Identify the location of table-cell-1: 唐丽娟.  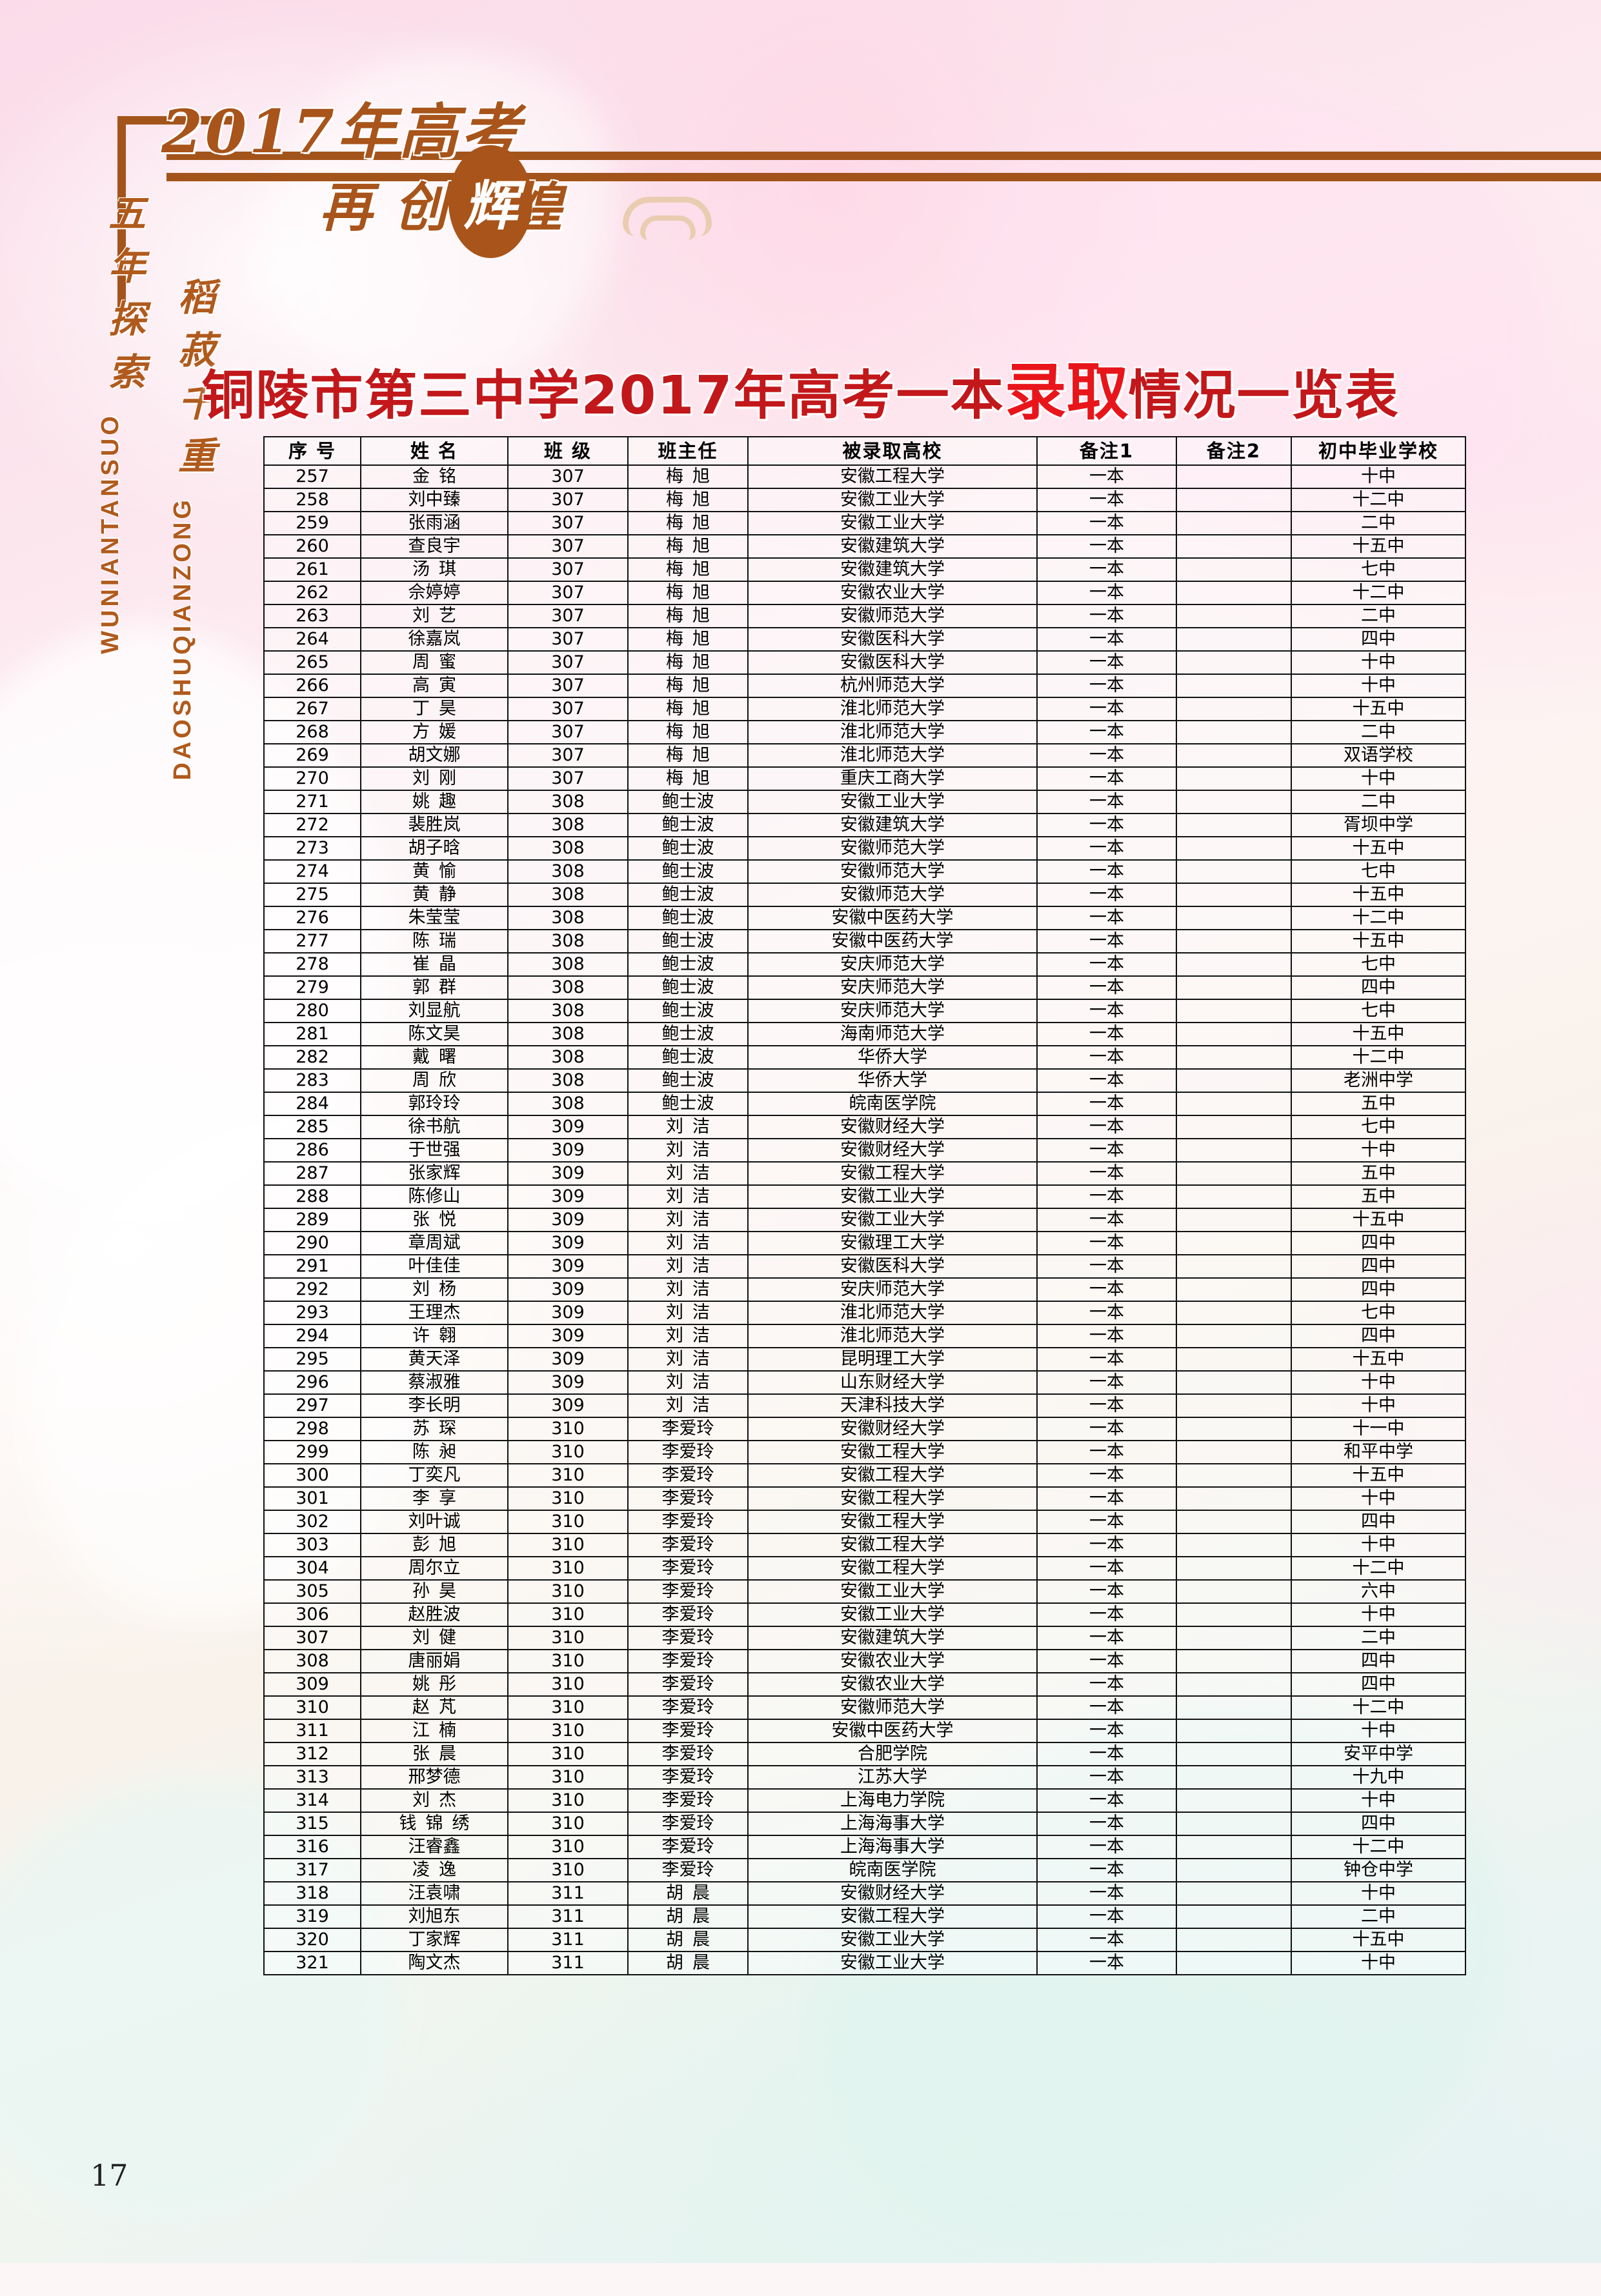
(434, 1661).